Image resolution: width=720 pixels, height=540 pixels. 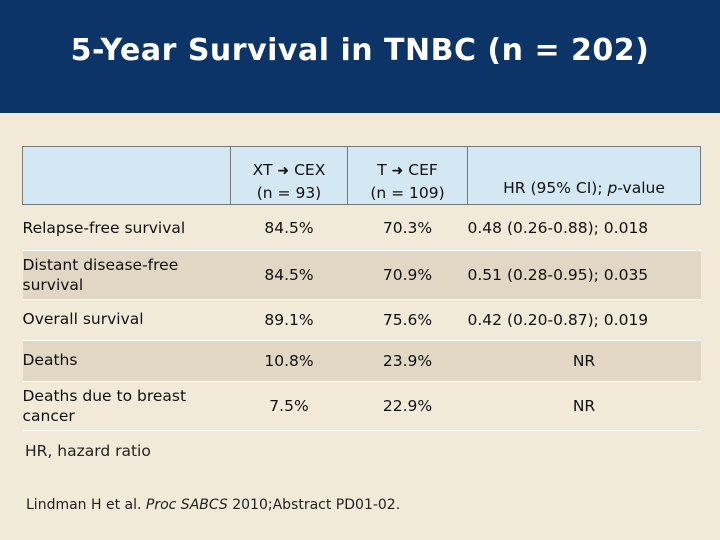 What do you see at coordinates (126, 361) in the screenshot?
I see `row-label: Deaths` at bounding box center [126, 361].